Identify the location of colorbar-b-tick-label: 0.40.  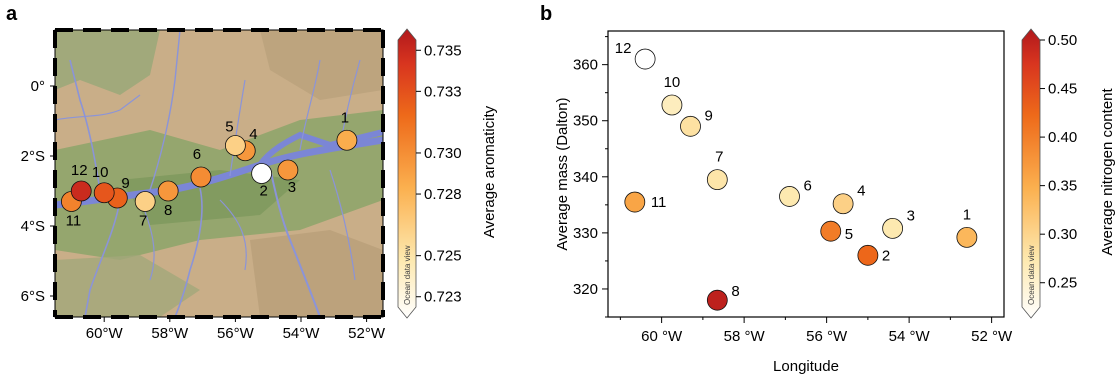
(1062, 137).